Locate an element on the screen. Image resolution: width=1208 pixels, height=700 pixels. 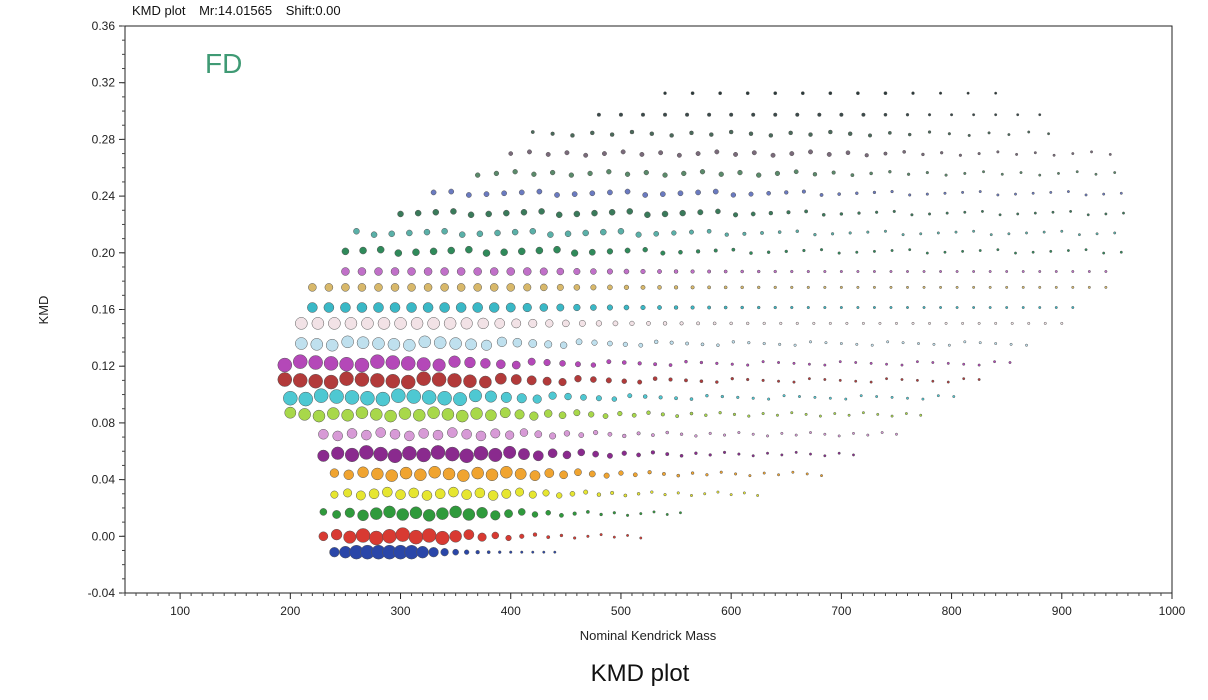
x-tick-label: 600 is located at coordinates (731, 611).